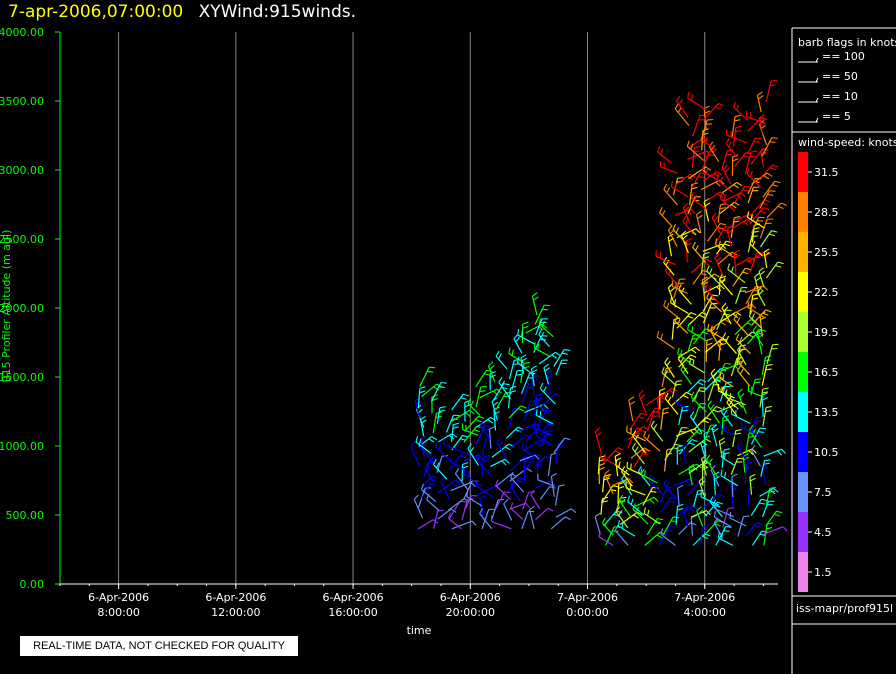 The height and width of the screenshot is (674, 896). Describe the element at coordinates (823, 532) in the screenshot. I see `speed-legend-label: 4.5` at that location.